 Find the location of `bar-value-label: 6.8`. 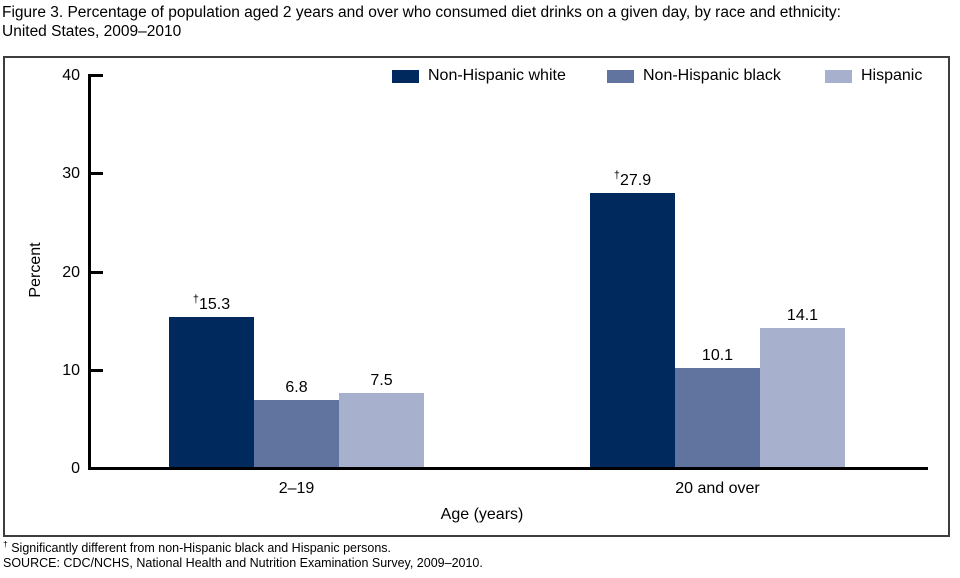

bar-value-label: 6.8 is located at coordinates (296, 387).